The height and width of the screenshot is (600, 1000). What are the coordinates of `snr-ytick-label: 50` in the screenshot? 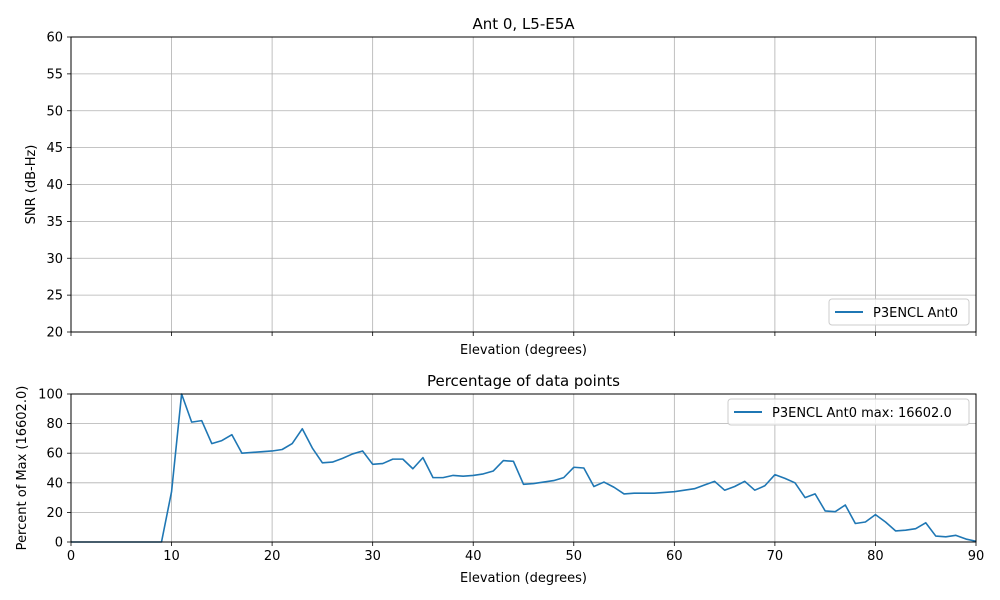 It's located at (54, 111).